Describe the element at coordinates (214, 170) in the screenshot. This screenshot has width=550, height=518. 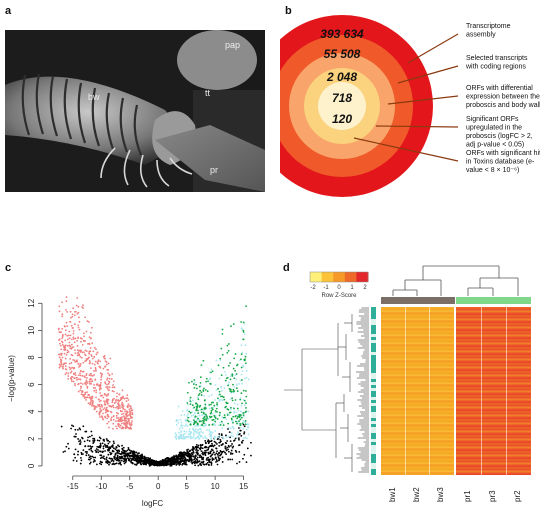
I see `photo-label-pr: pr` at that location.